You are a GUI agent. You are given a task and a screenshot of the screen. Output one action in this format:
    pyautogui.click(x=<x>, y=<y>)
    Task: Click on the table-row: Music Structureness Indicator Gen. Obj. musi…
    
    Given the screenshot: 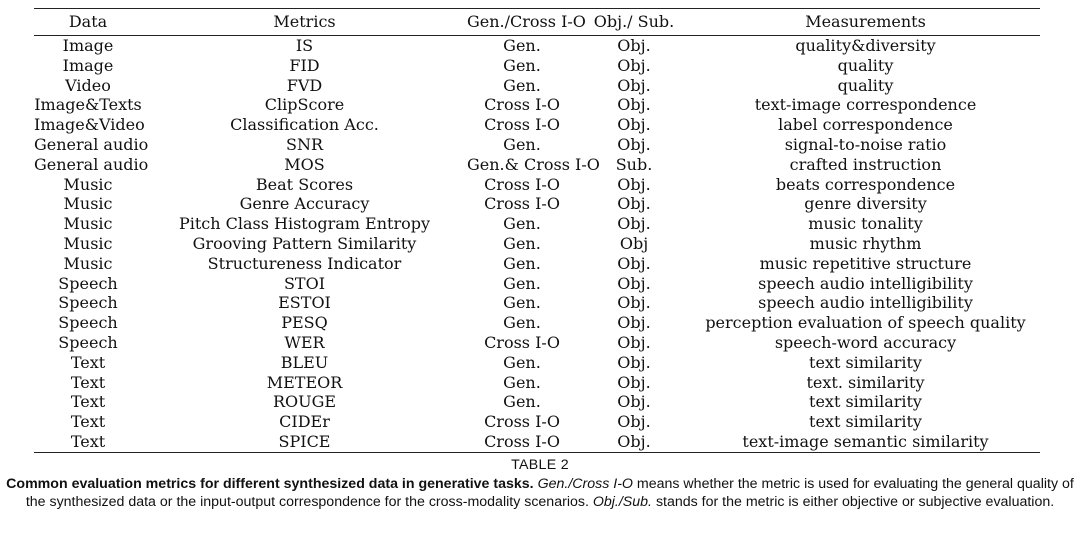 What is the action you would take?
    pyautogui.click(x=537, y=264)
    